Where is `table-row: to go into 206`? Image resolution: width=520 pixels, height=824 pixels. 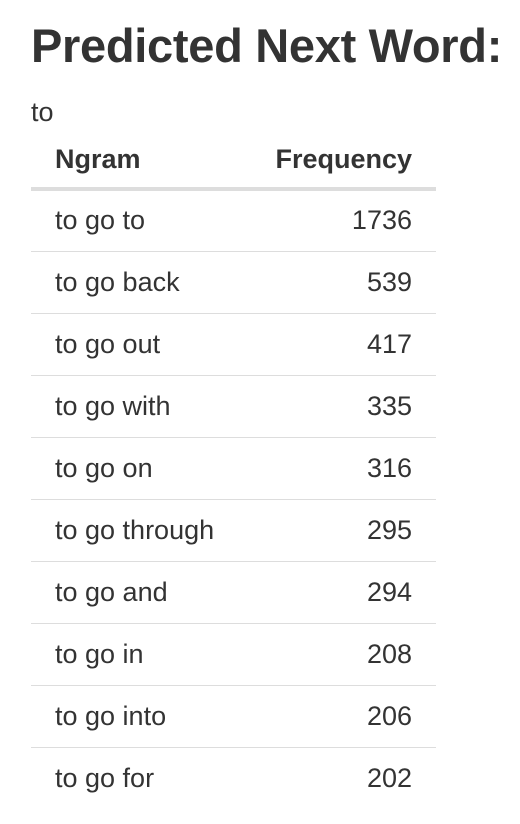
table-row: to go into 206 is located at coordinates (233, 716).